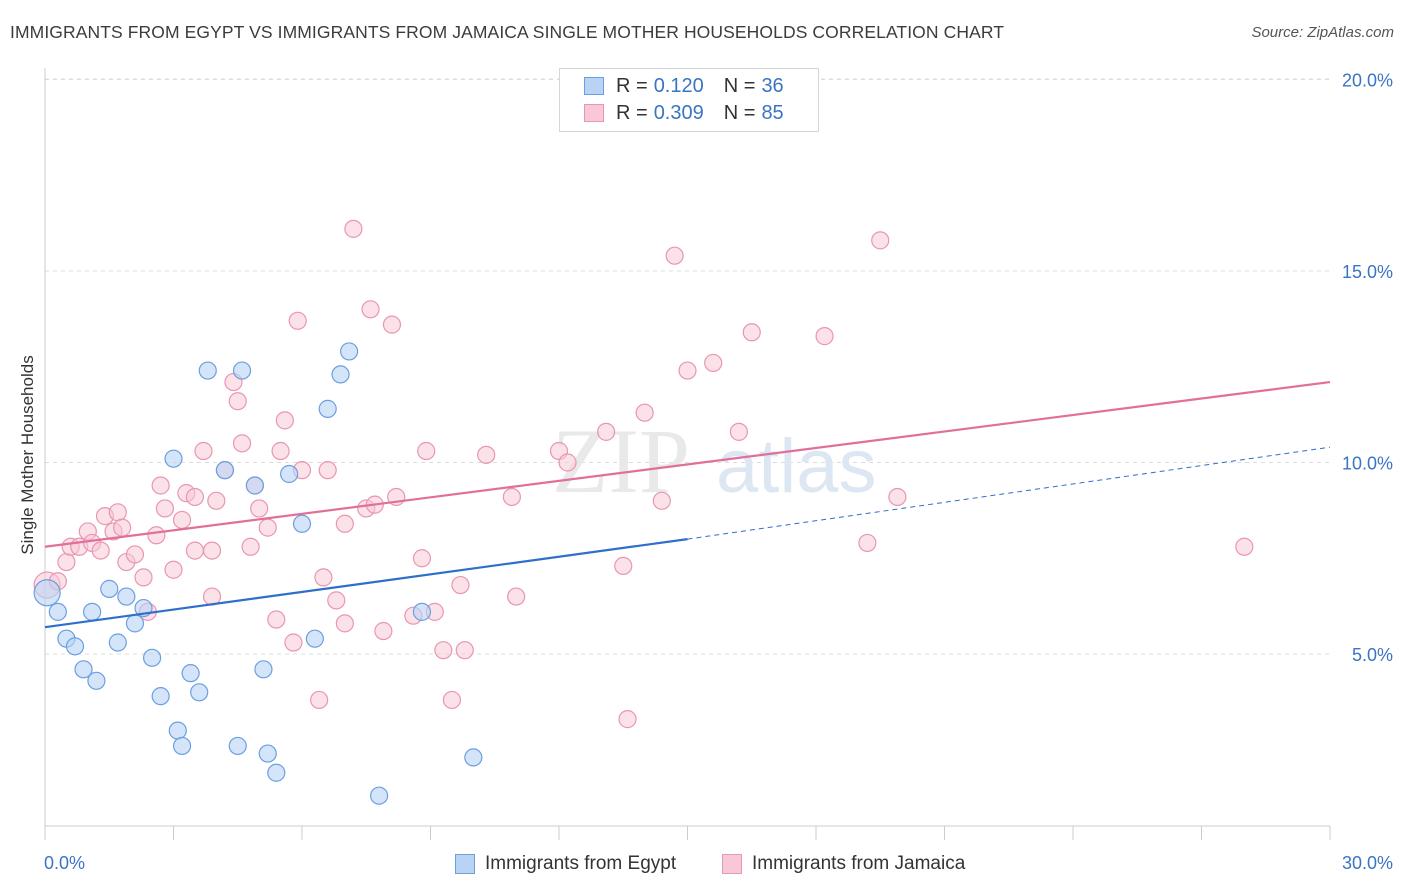  I want to click on y-tick-label: 5.0%, so click(1372, 655).